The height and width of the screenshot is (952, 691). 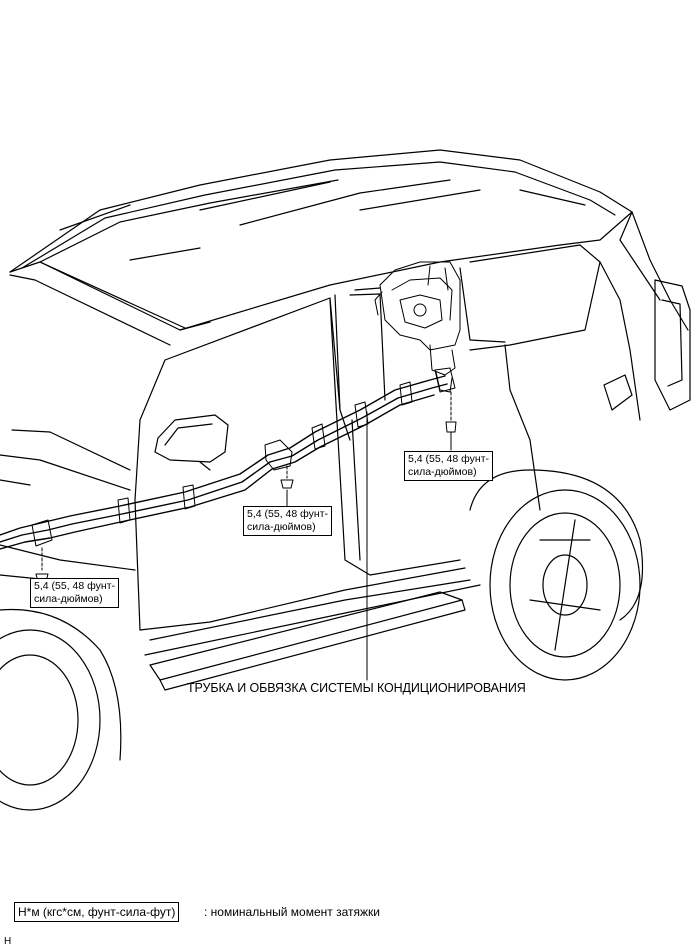 What do you see at coordinates (287, 521) in the screenshot?
I see `torque-callout-middle: 5,4 (55, 48 фунт- сила-дюймов)` at bounding box center [287, 521].